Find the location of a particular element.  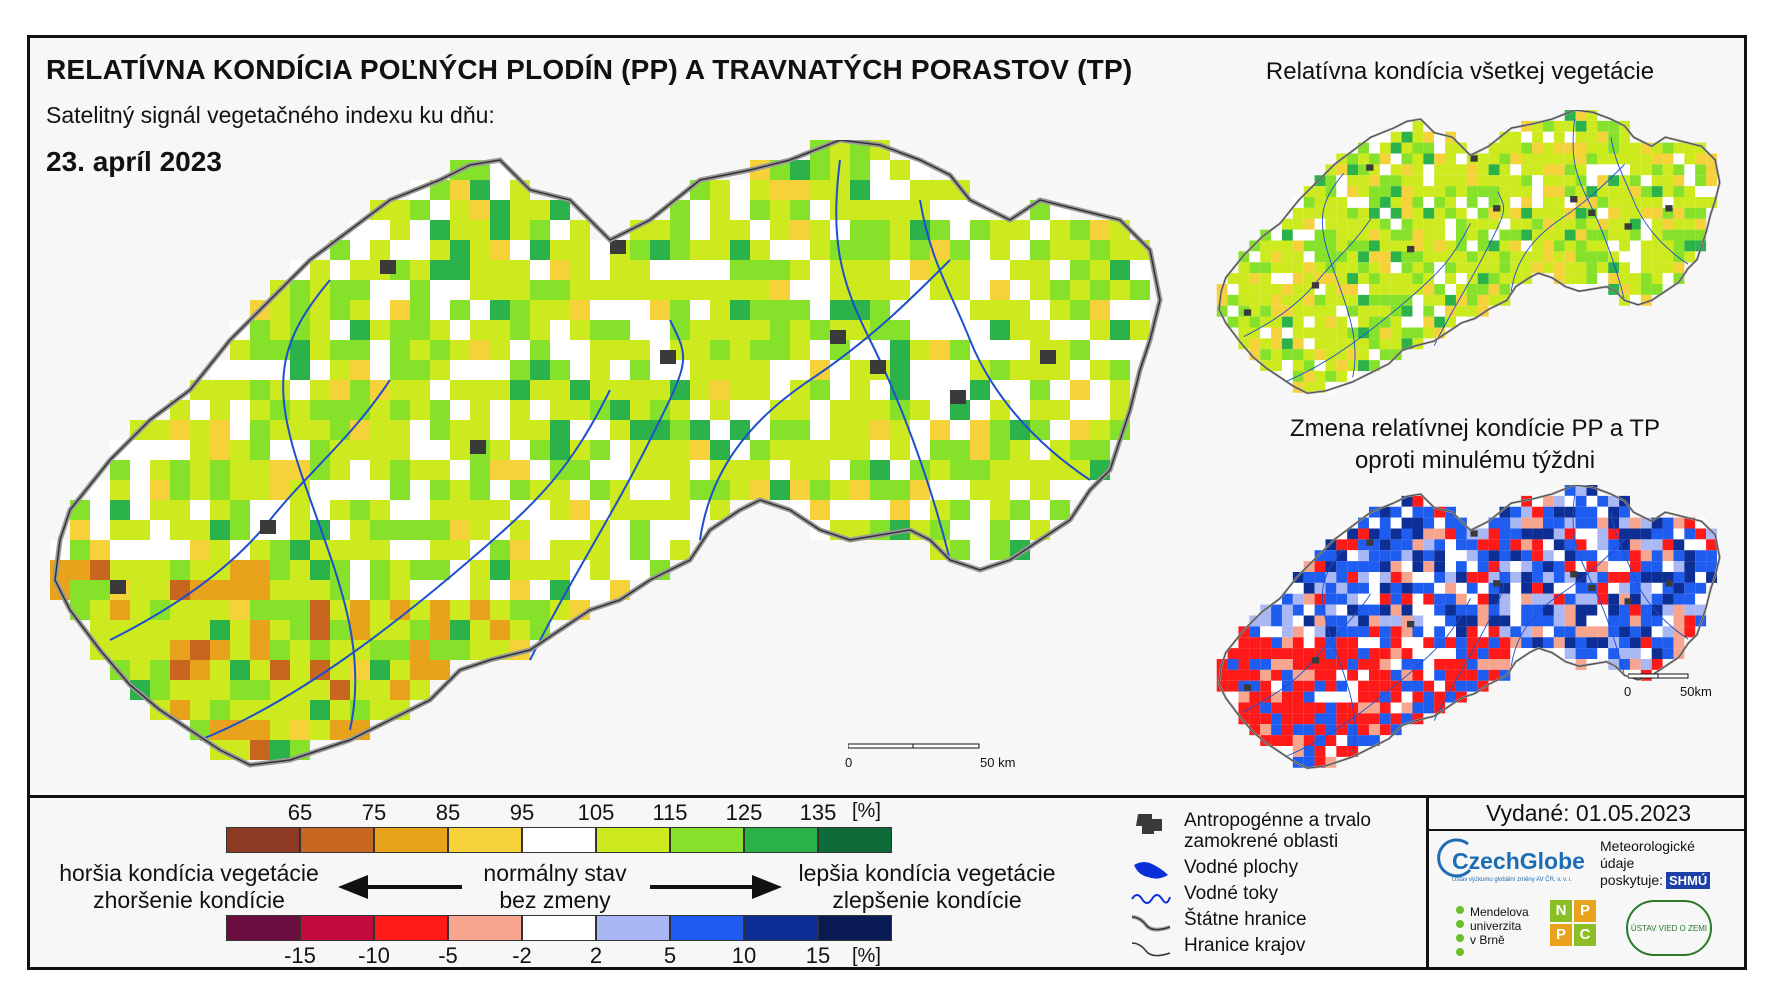

nppc-n: N is located at coordinates (1561, 911).